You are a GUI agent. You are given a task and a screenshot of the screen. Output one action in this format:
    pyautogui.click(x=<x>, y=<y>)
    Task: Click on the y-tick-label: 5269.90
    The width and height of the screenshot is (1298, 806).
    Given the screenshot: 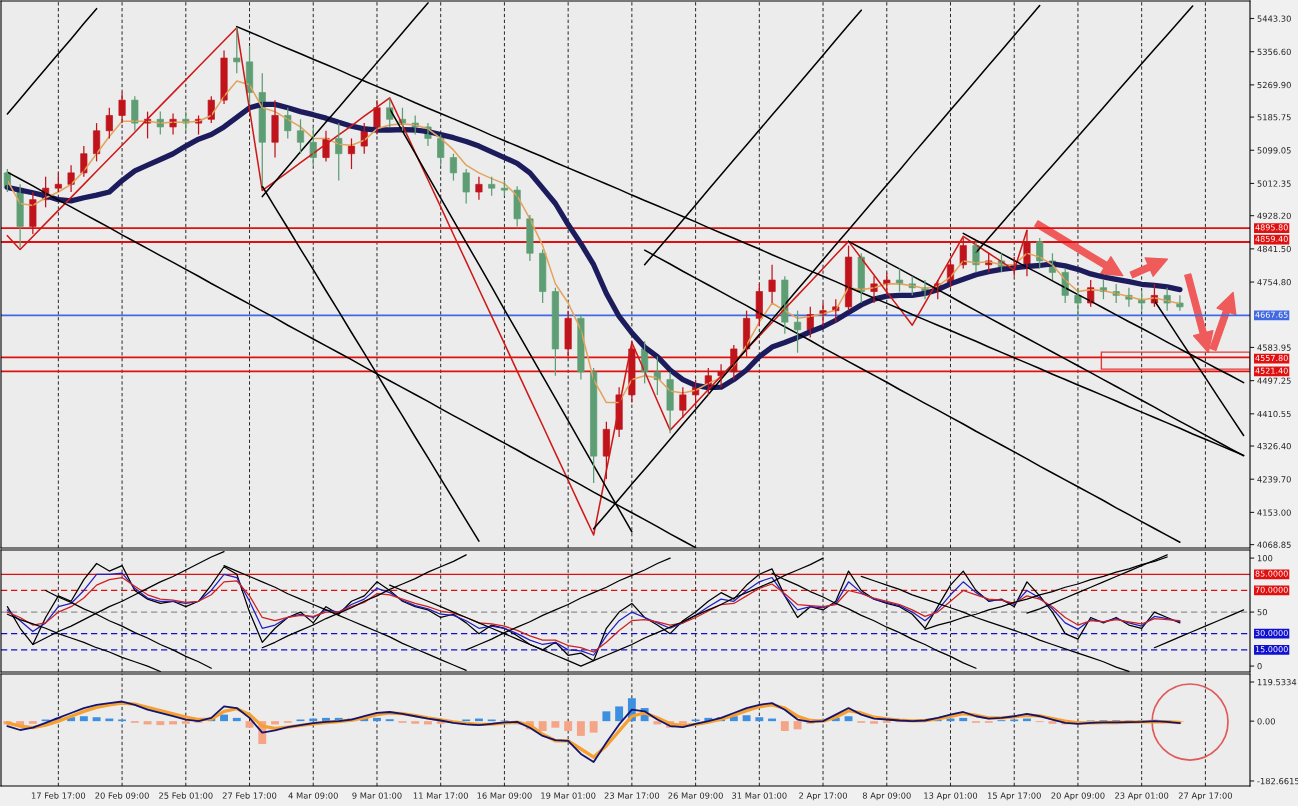 What is the action you would take?
    pyautogui.click(x=1274, y=85)
    